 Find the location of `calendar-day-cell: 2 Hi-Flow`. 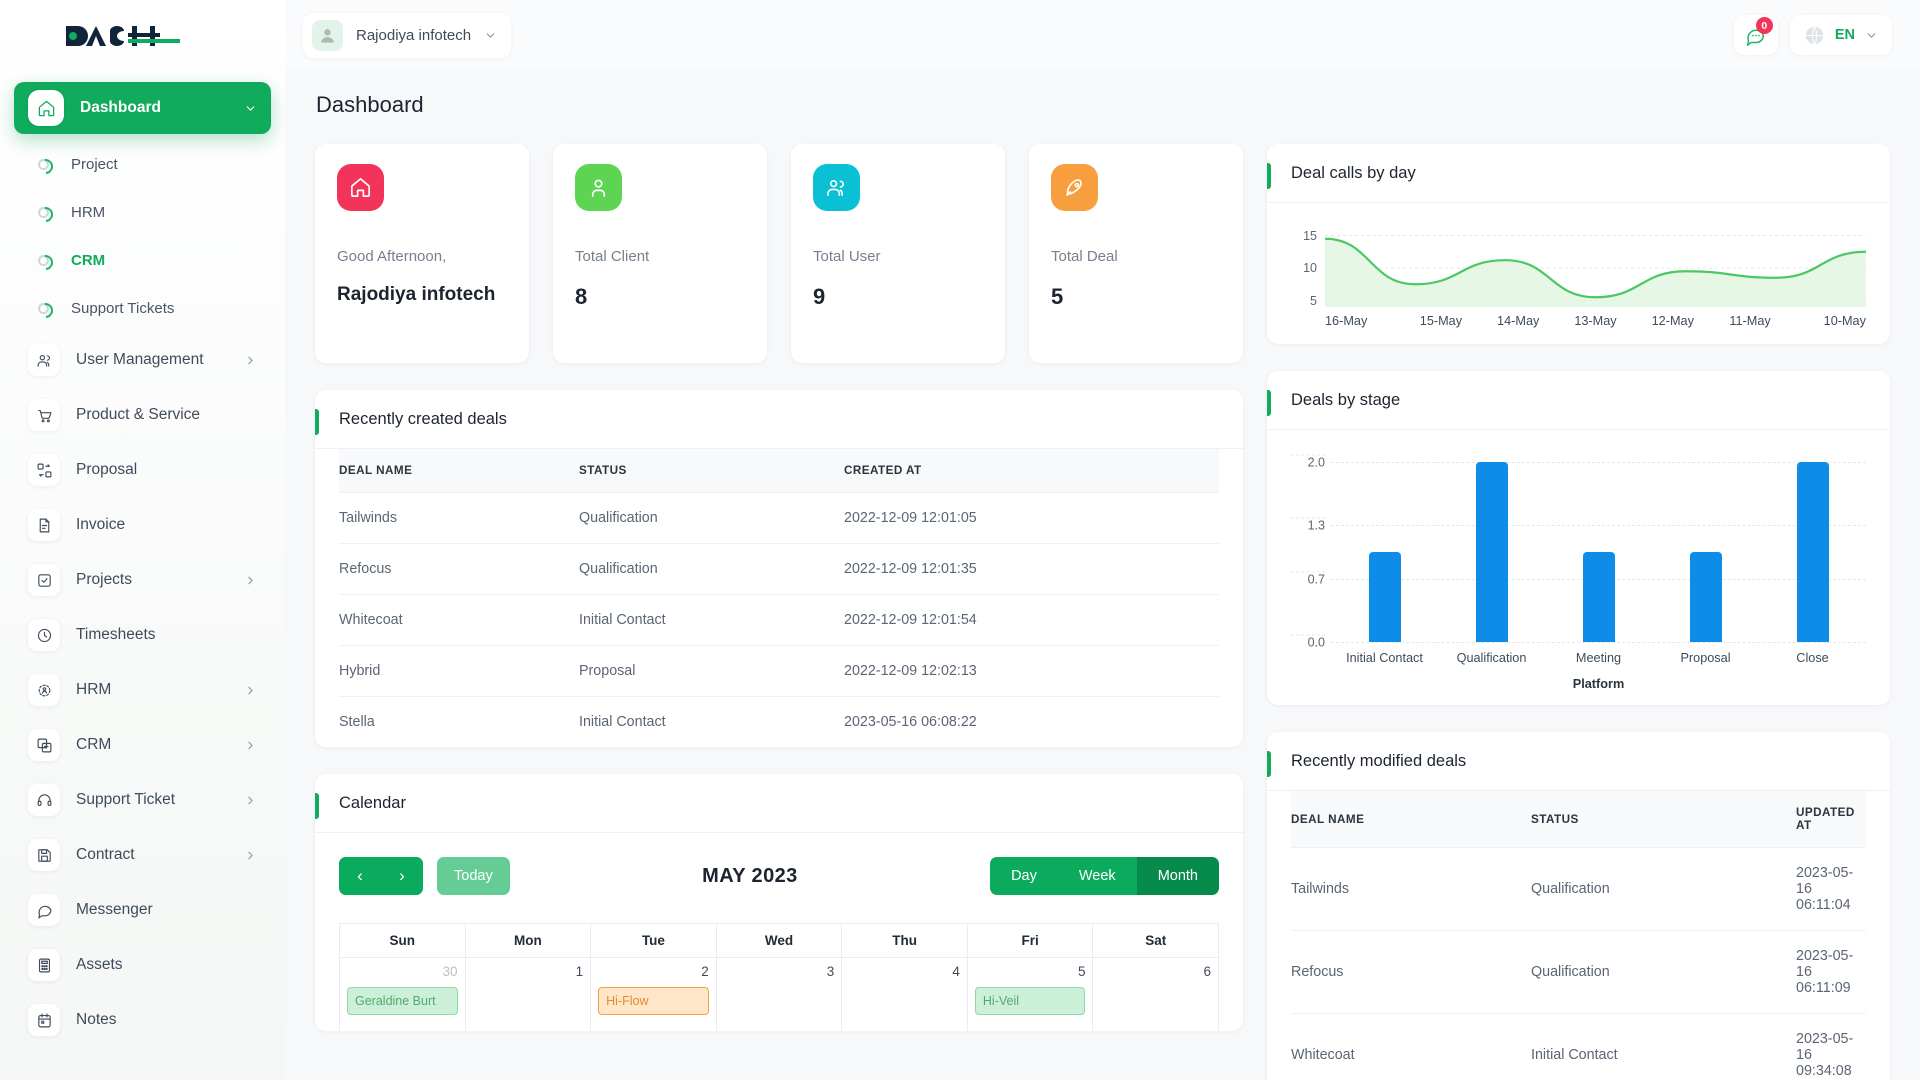

calendar-day-cell: 2 Hi-Flow is located at coordinates (654, 994).